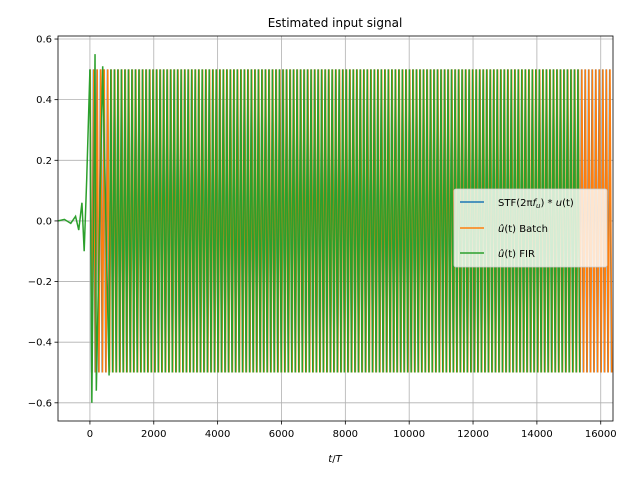 The height and width of the screenshot is (484, 640). I want to click on y-tick-label: 0.2, so click(44, 161).